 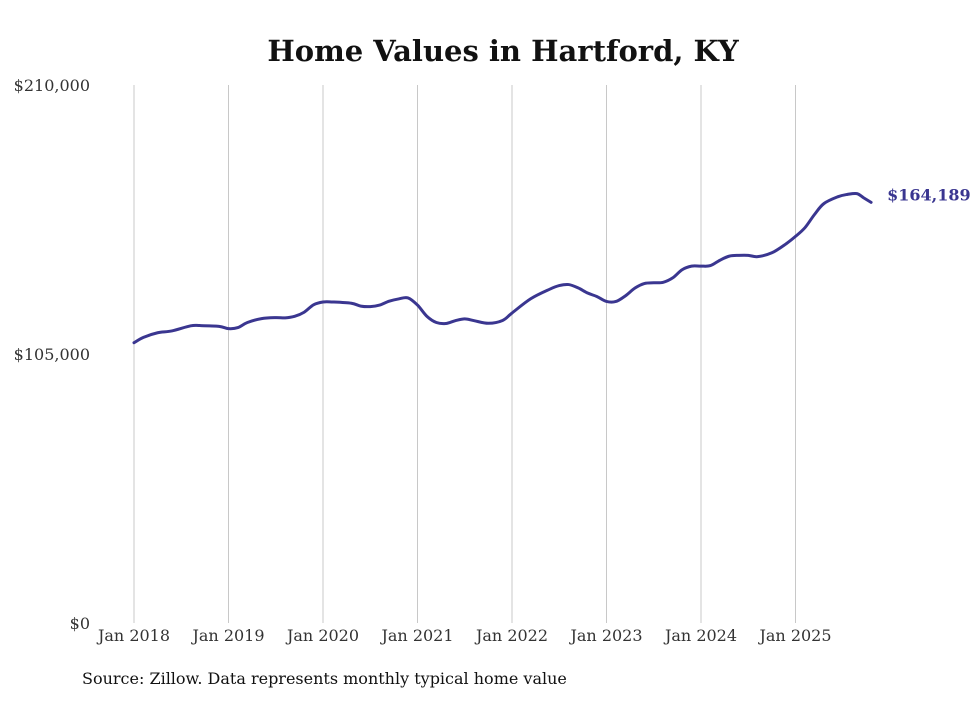 What do you see at coordinates (605, 635) in the screenshot?
I see `x-tick-label: Jan 2023` at bounding box center [605, 635].